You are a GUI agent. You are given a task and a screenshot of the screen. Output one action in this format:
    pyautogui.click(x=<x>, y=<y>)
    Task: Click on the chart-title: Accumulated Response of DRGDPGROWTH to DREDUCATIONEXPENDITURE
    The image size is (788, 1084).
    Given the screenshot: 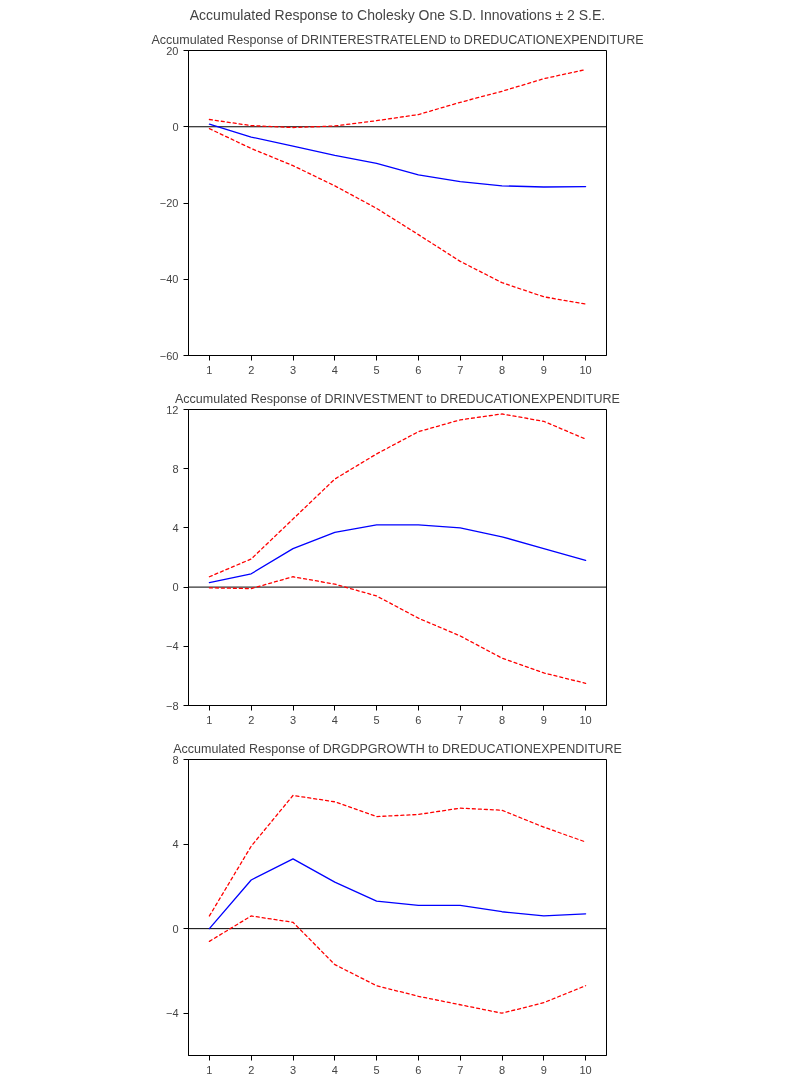 What is the action you would take?
    pyautogui.click(x=397, y=748)
    